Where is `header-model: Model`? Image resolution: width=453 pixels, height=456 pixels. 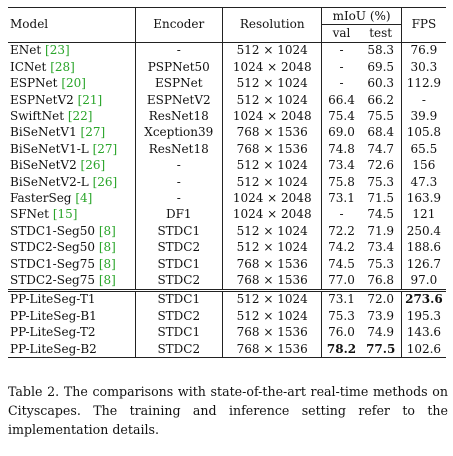 header-model: Model is located at coordinates (72, 25).